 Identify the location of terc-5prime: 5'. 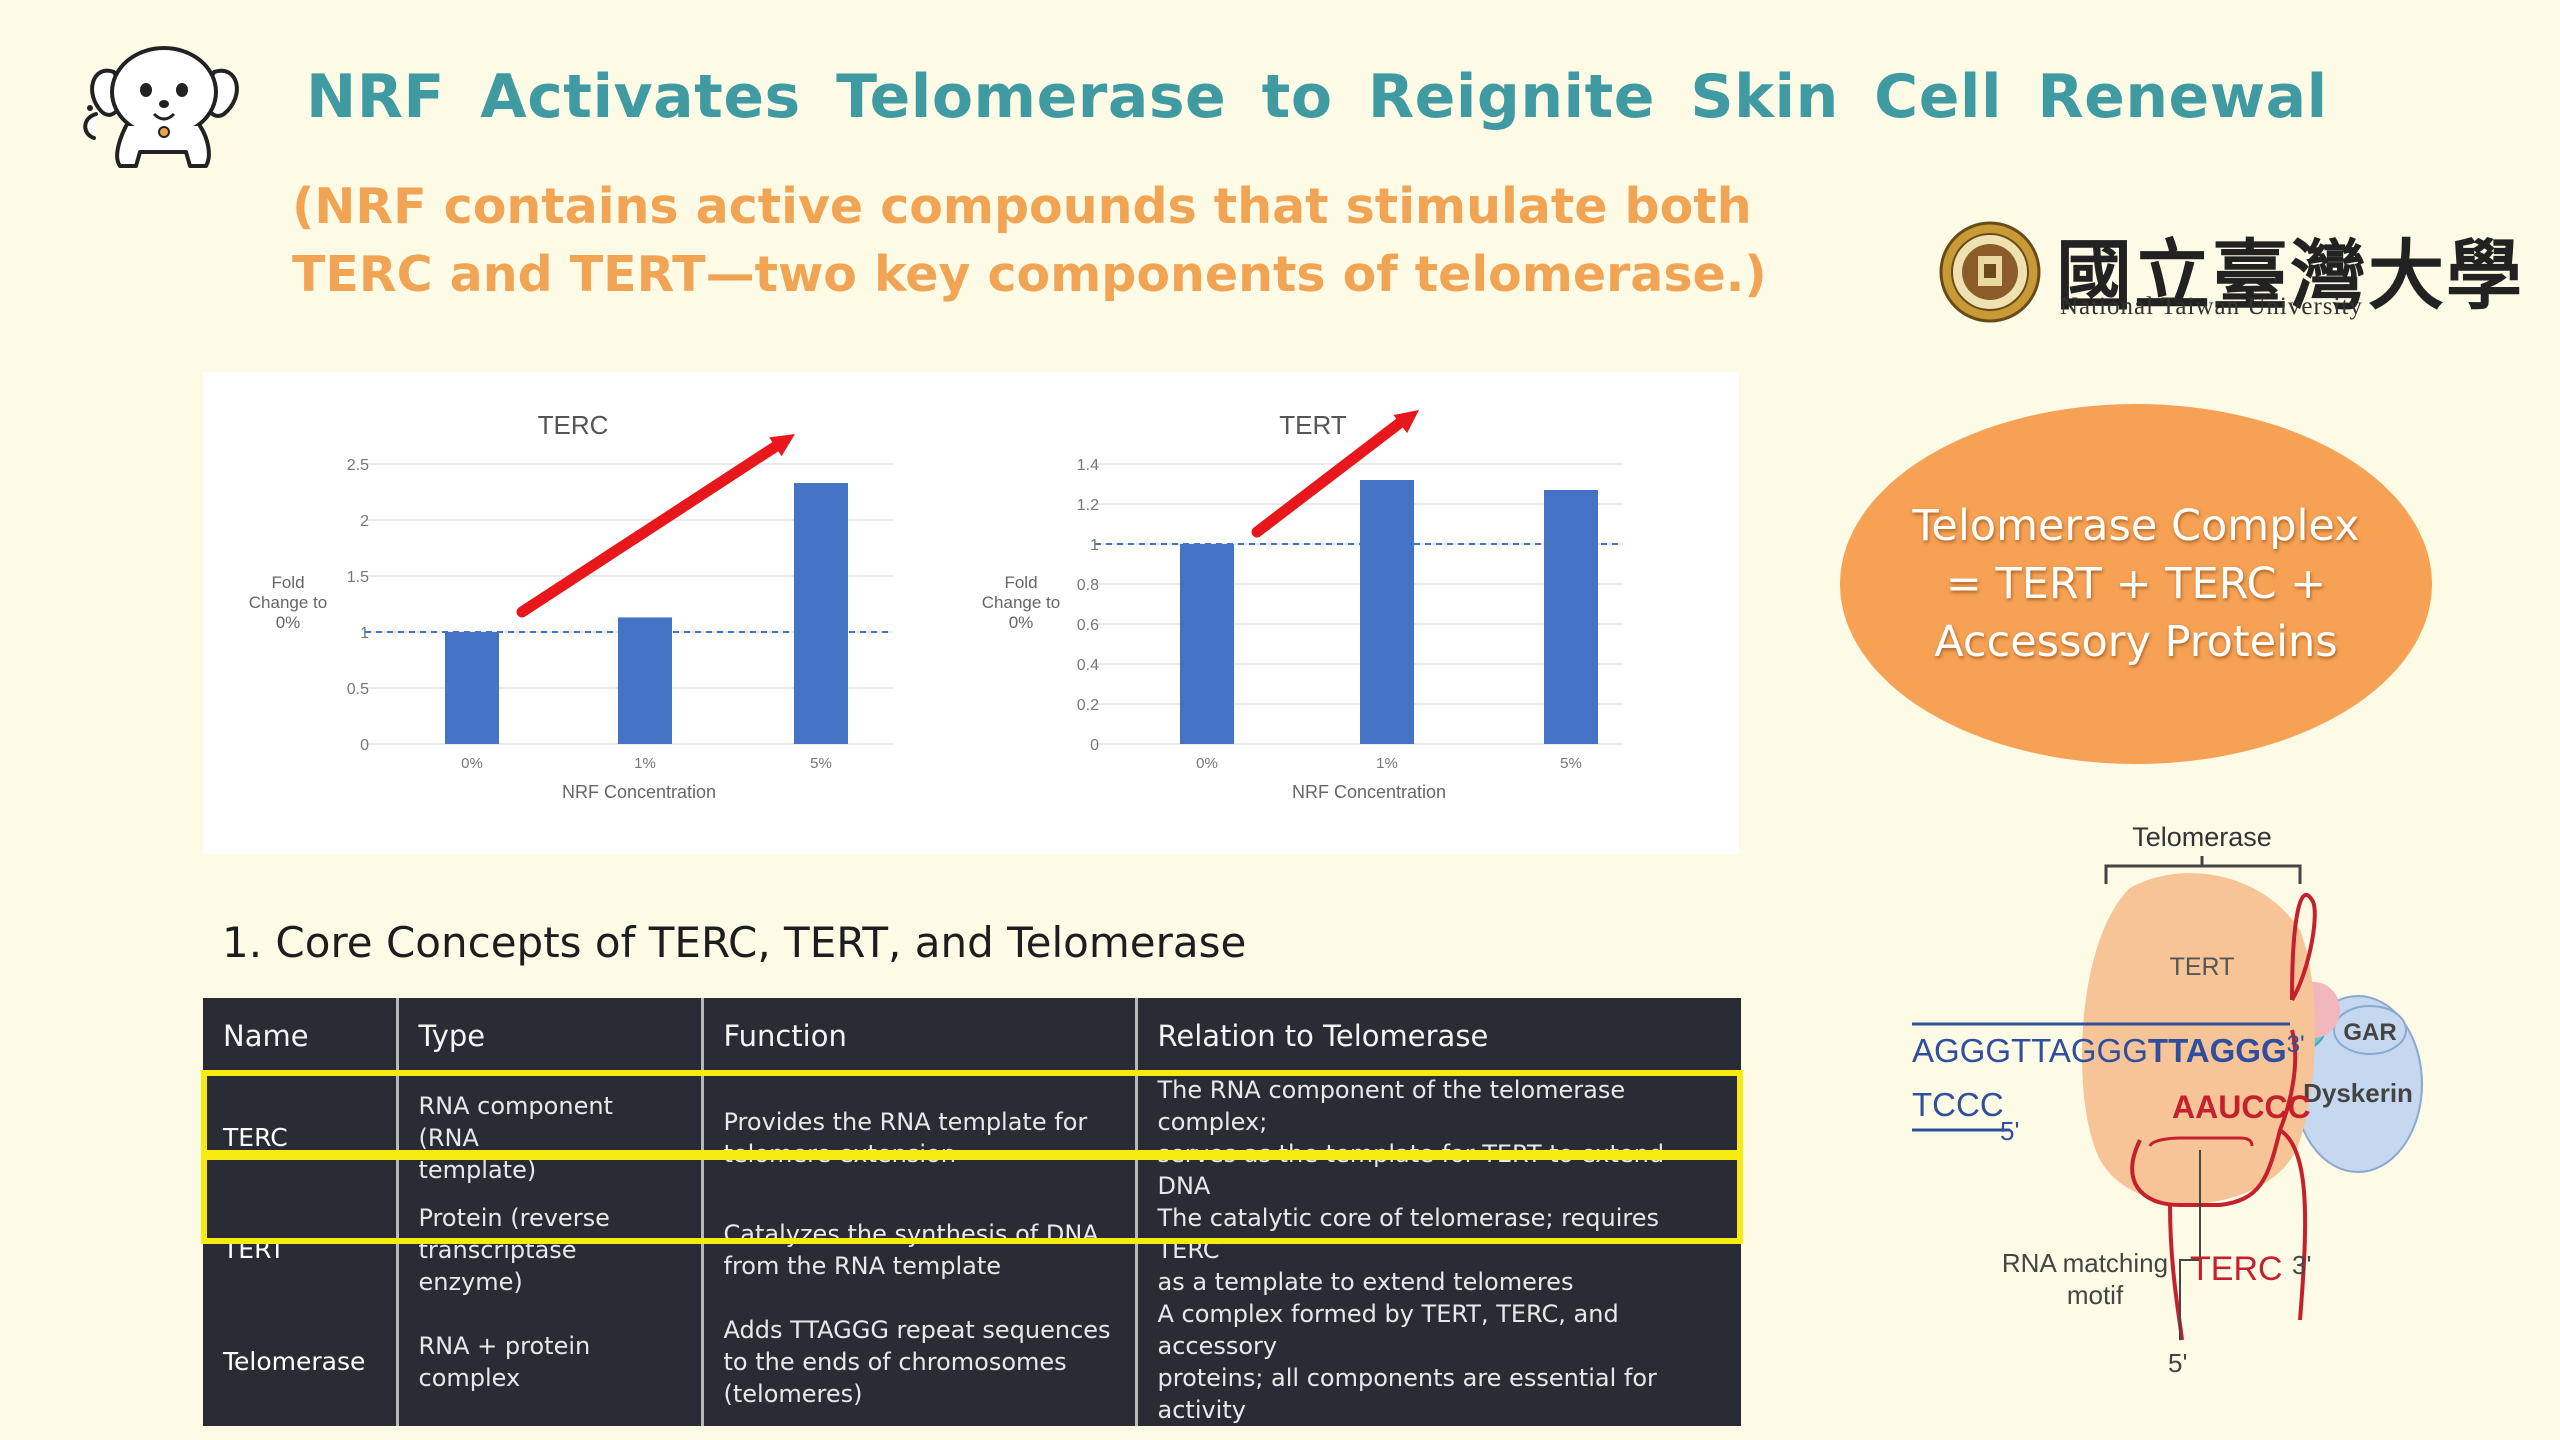
(2177, 1363).